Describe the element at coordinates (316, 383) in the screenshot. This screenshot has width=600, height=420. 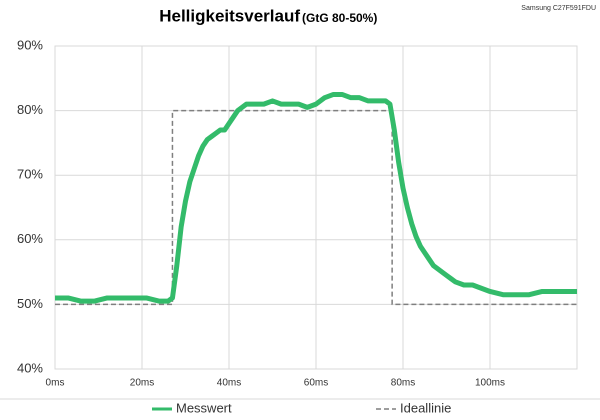
I see `x-tick-label: 60ms` at that location.